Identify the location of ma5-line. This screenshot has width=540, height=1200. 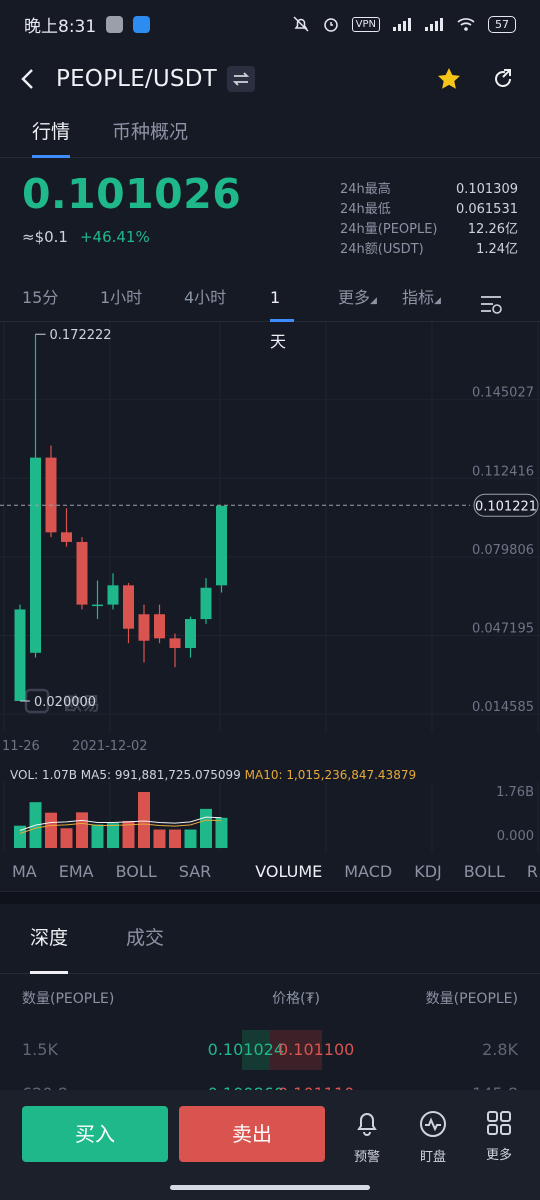
(120, 823).